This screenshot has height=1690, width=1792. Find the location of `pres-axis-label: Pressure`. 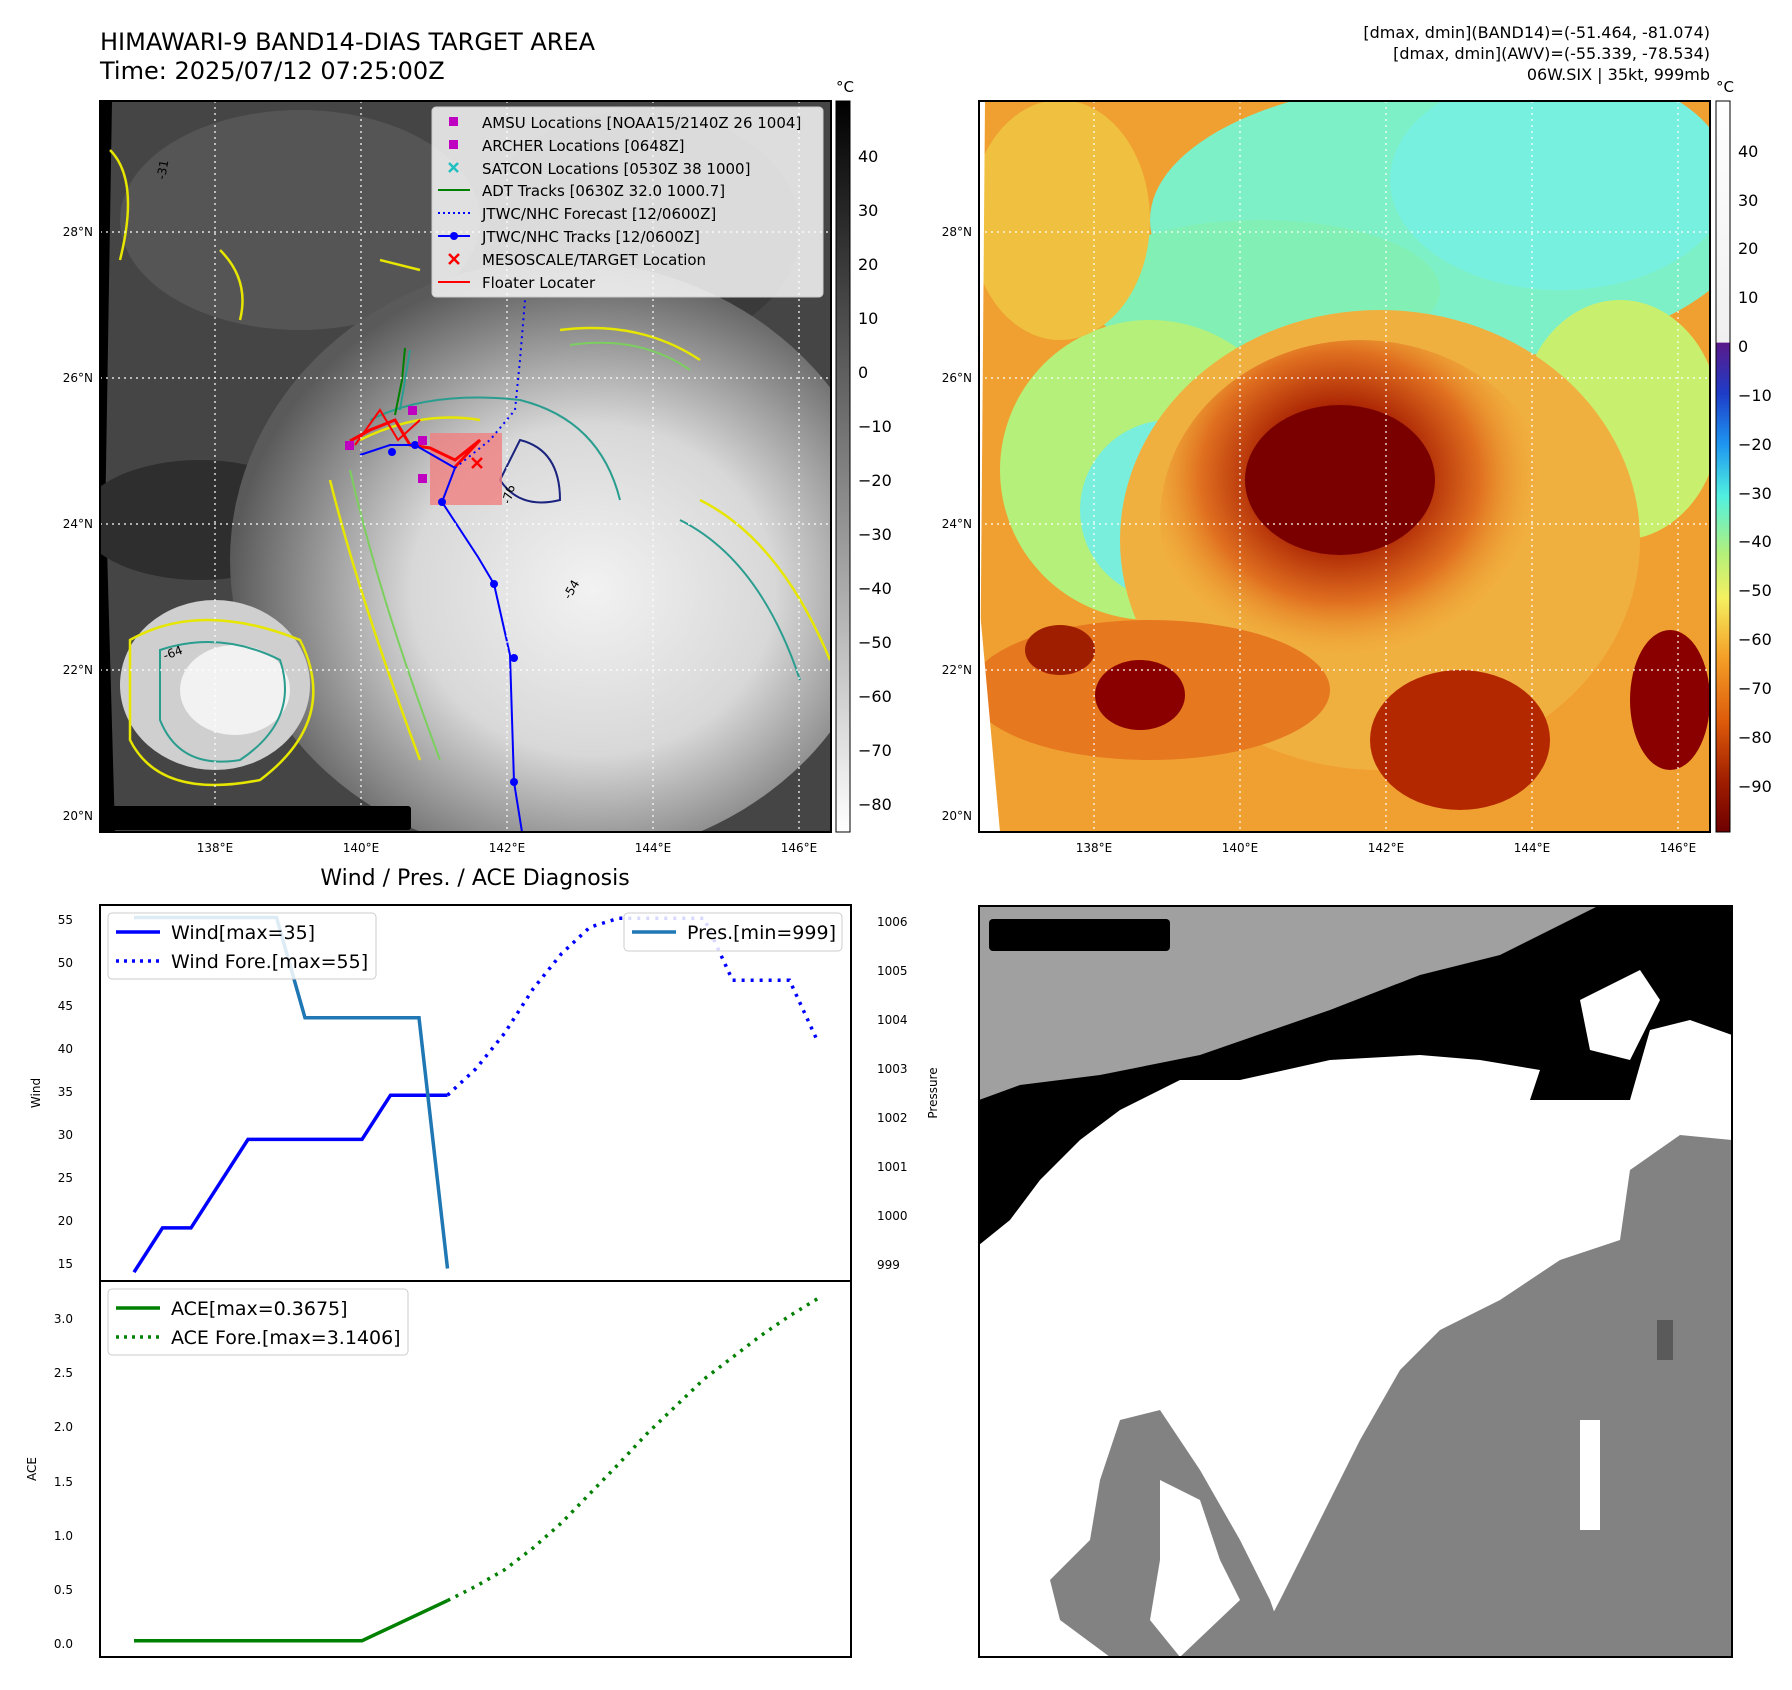

pres-axis-label: Pressure is located at coordinates (933, 1092).